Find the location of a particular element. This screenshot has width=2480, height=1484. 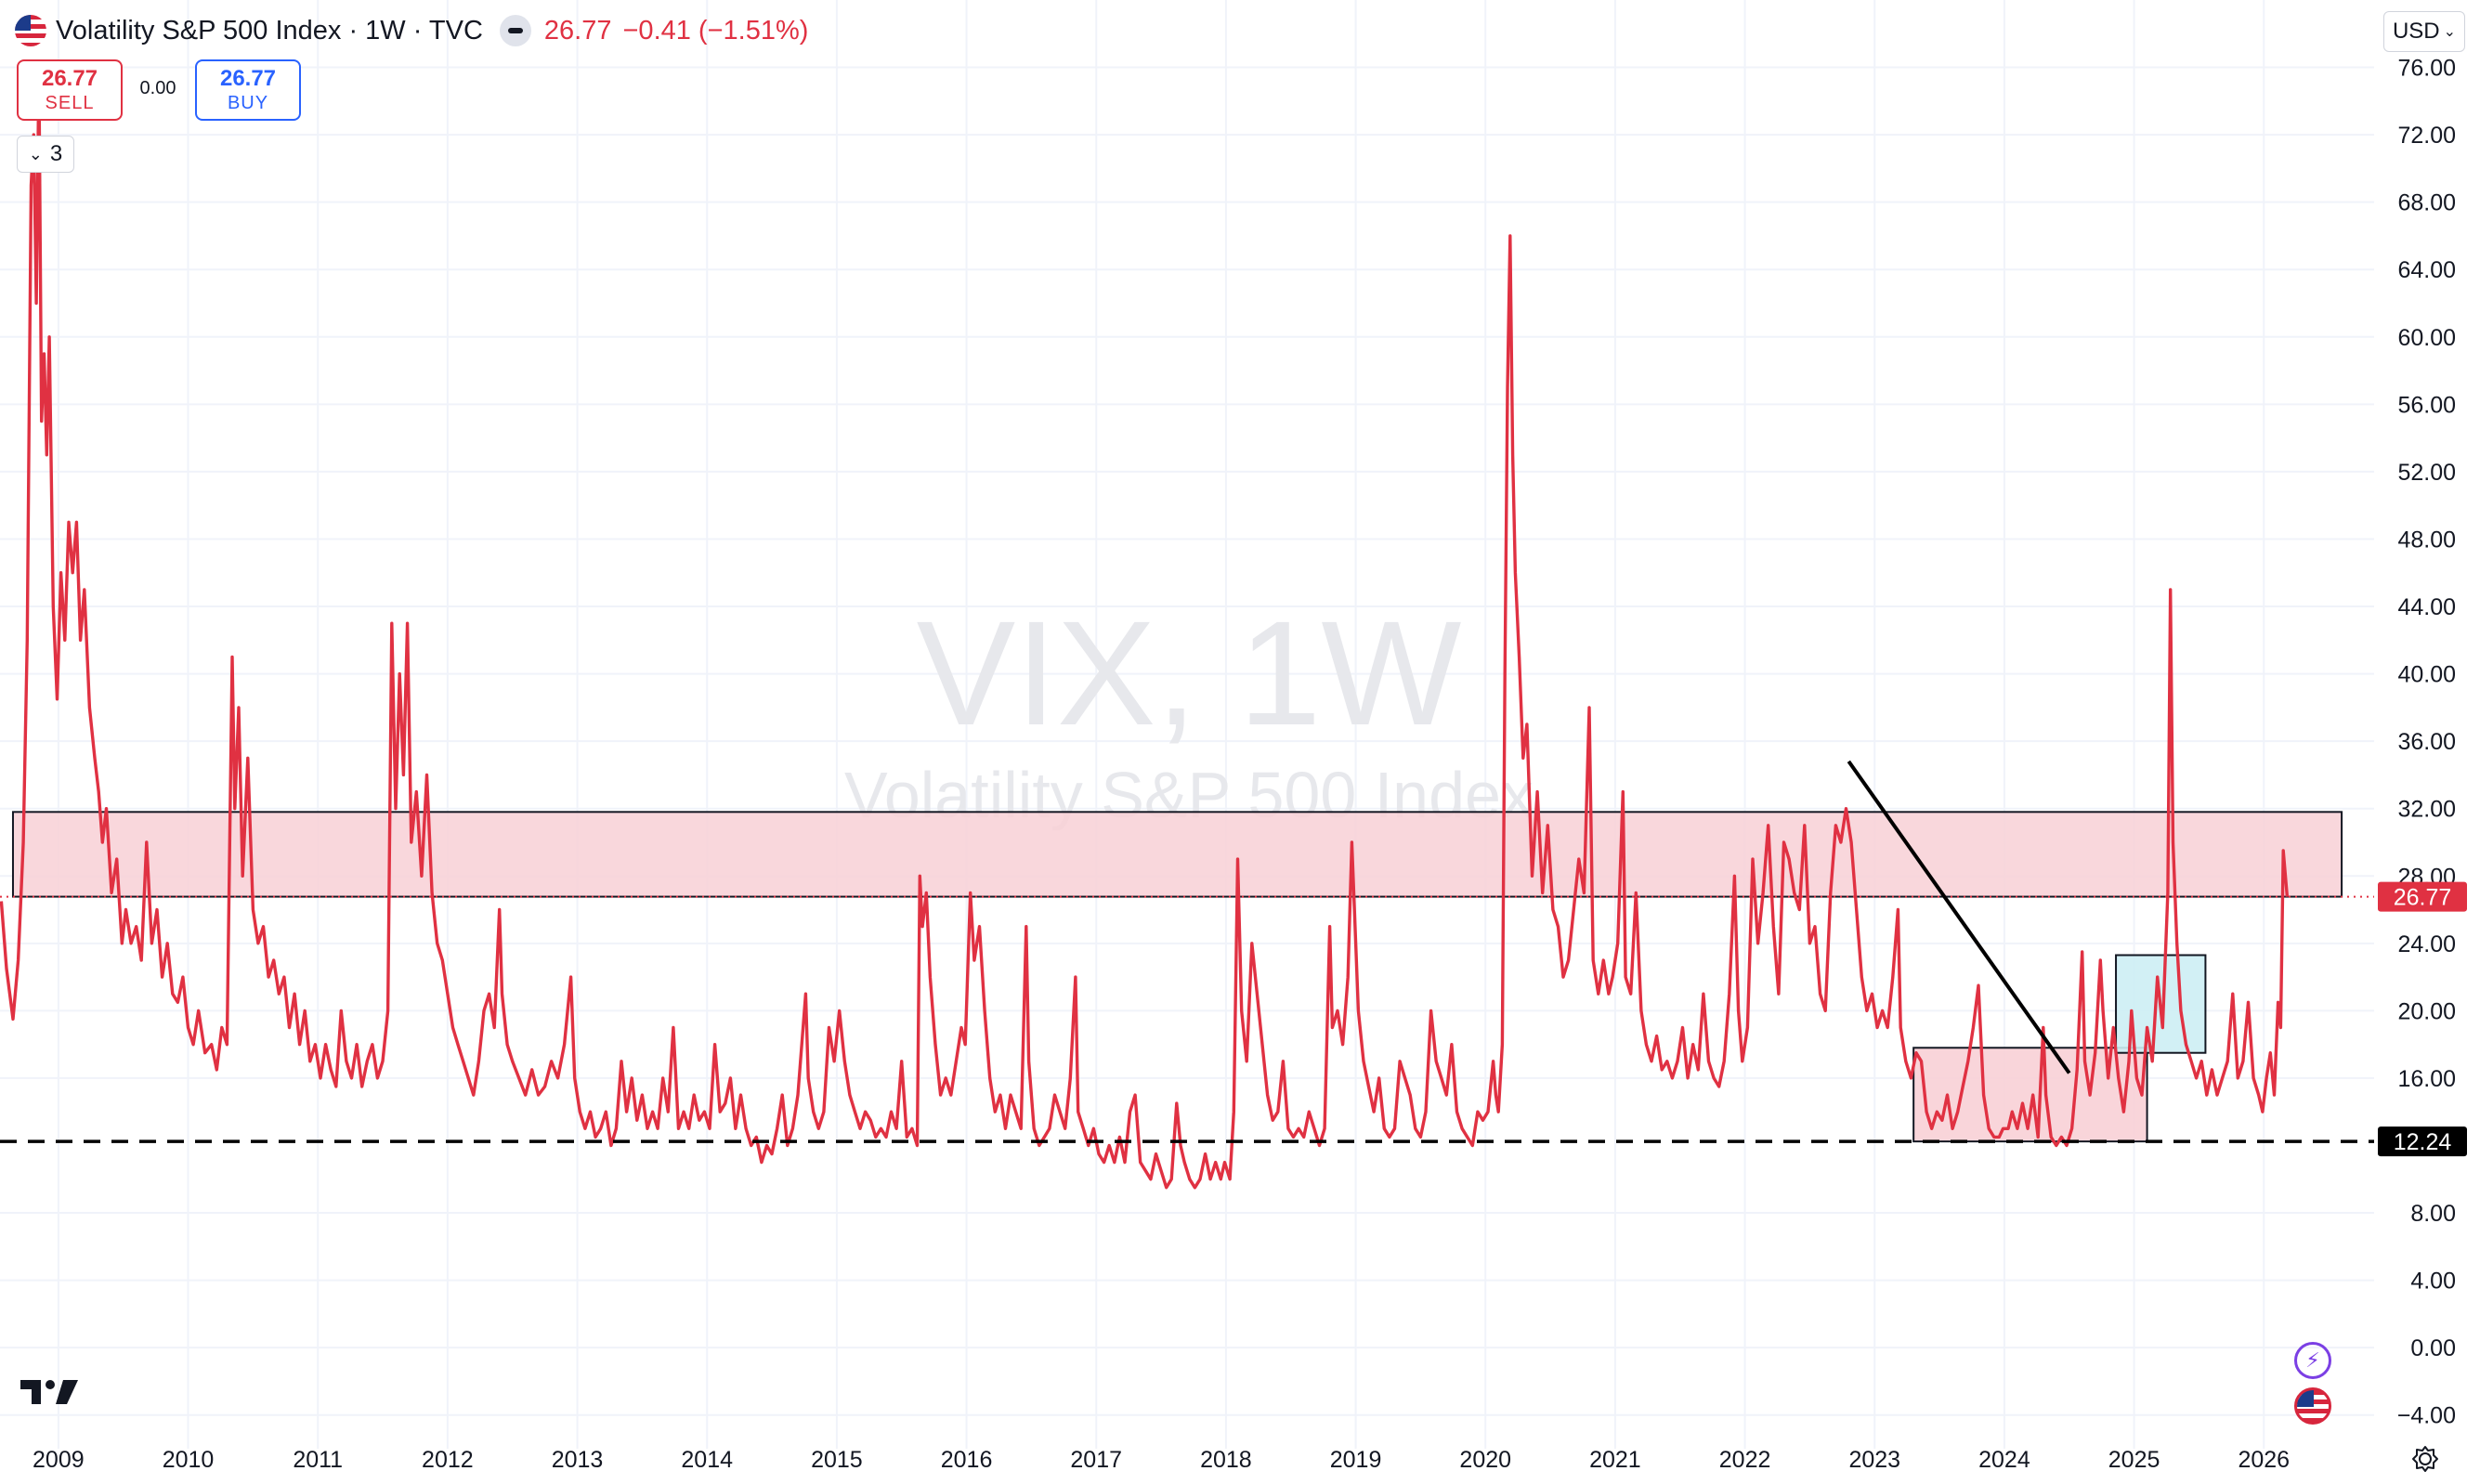

buy-button: 26.77 BUY is located at coordinates (248, 90).